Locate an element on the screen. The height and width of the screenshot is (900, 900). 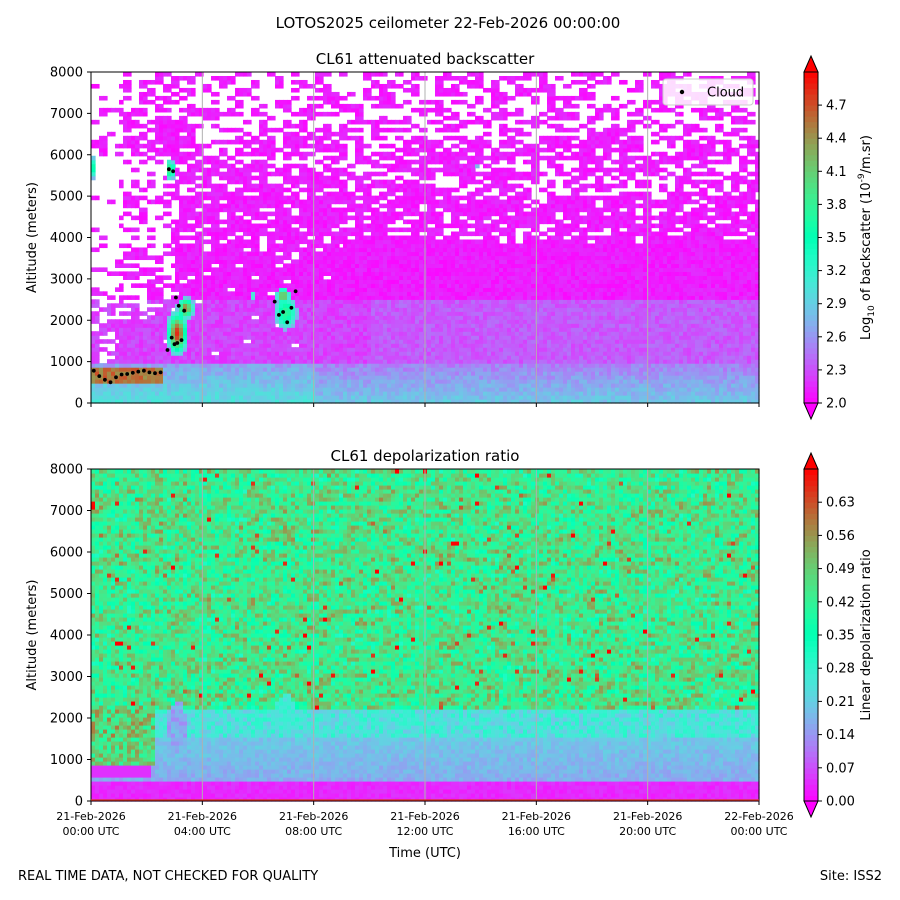
colorbar-tick-label: 2.3 is located at coordinates (836, 370).